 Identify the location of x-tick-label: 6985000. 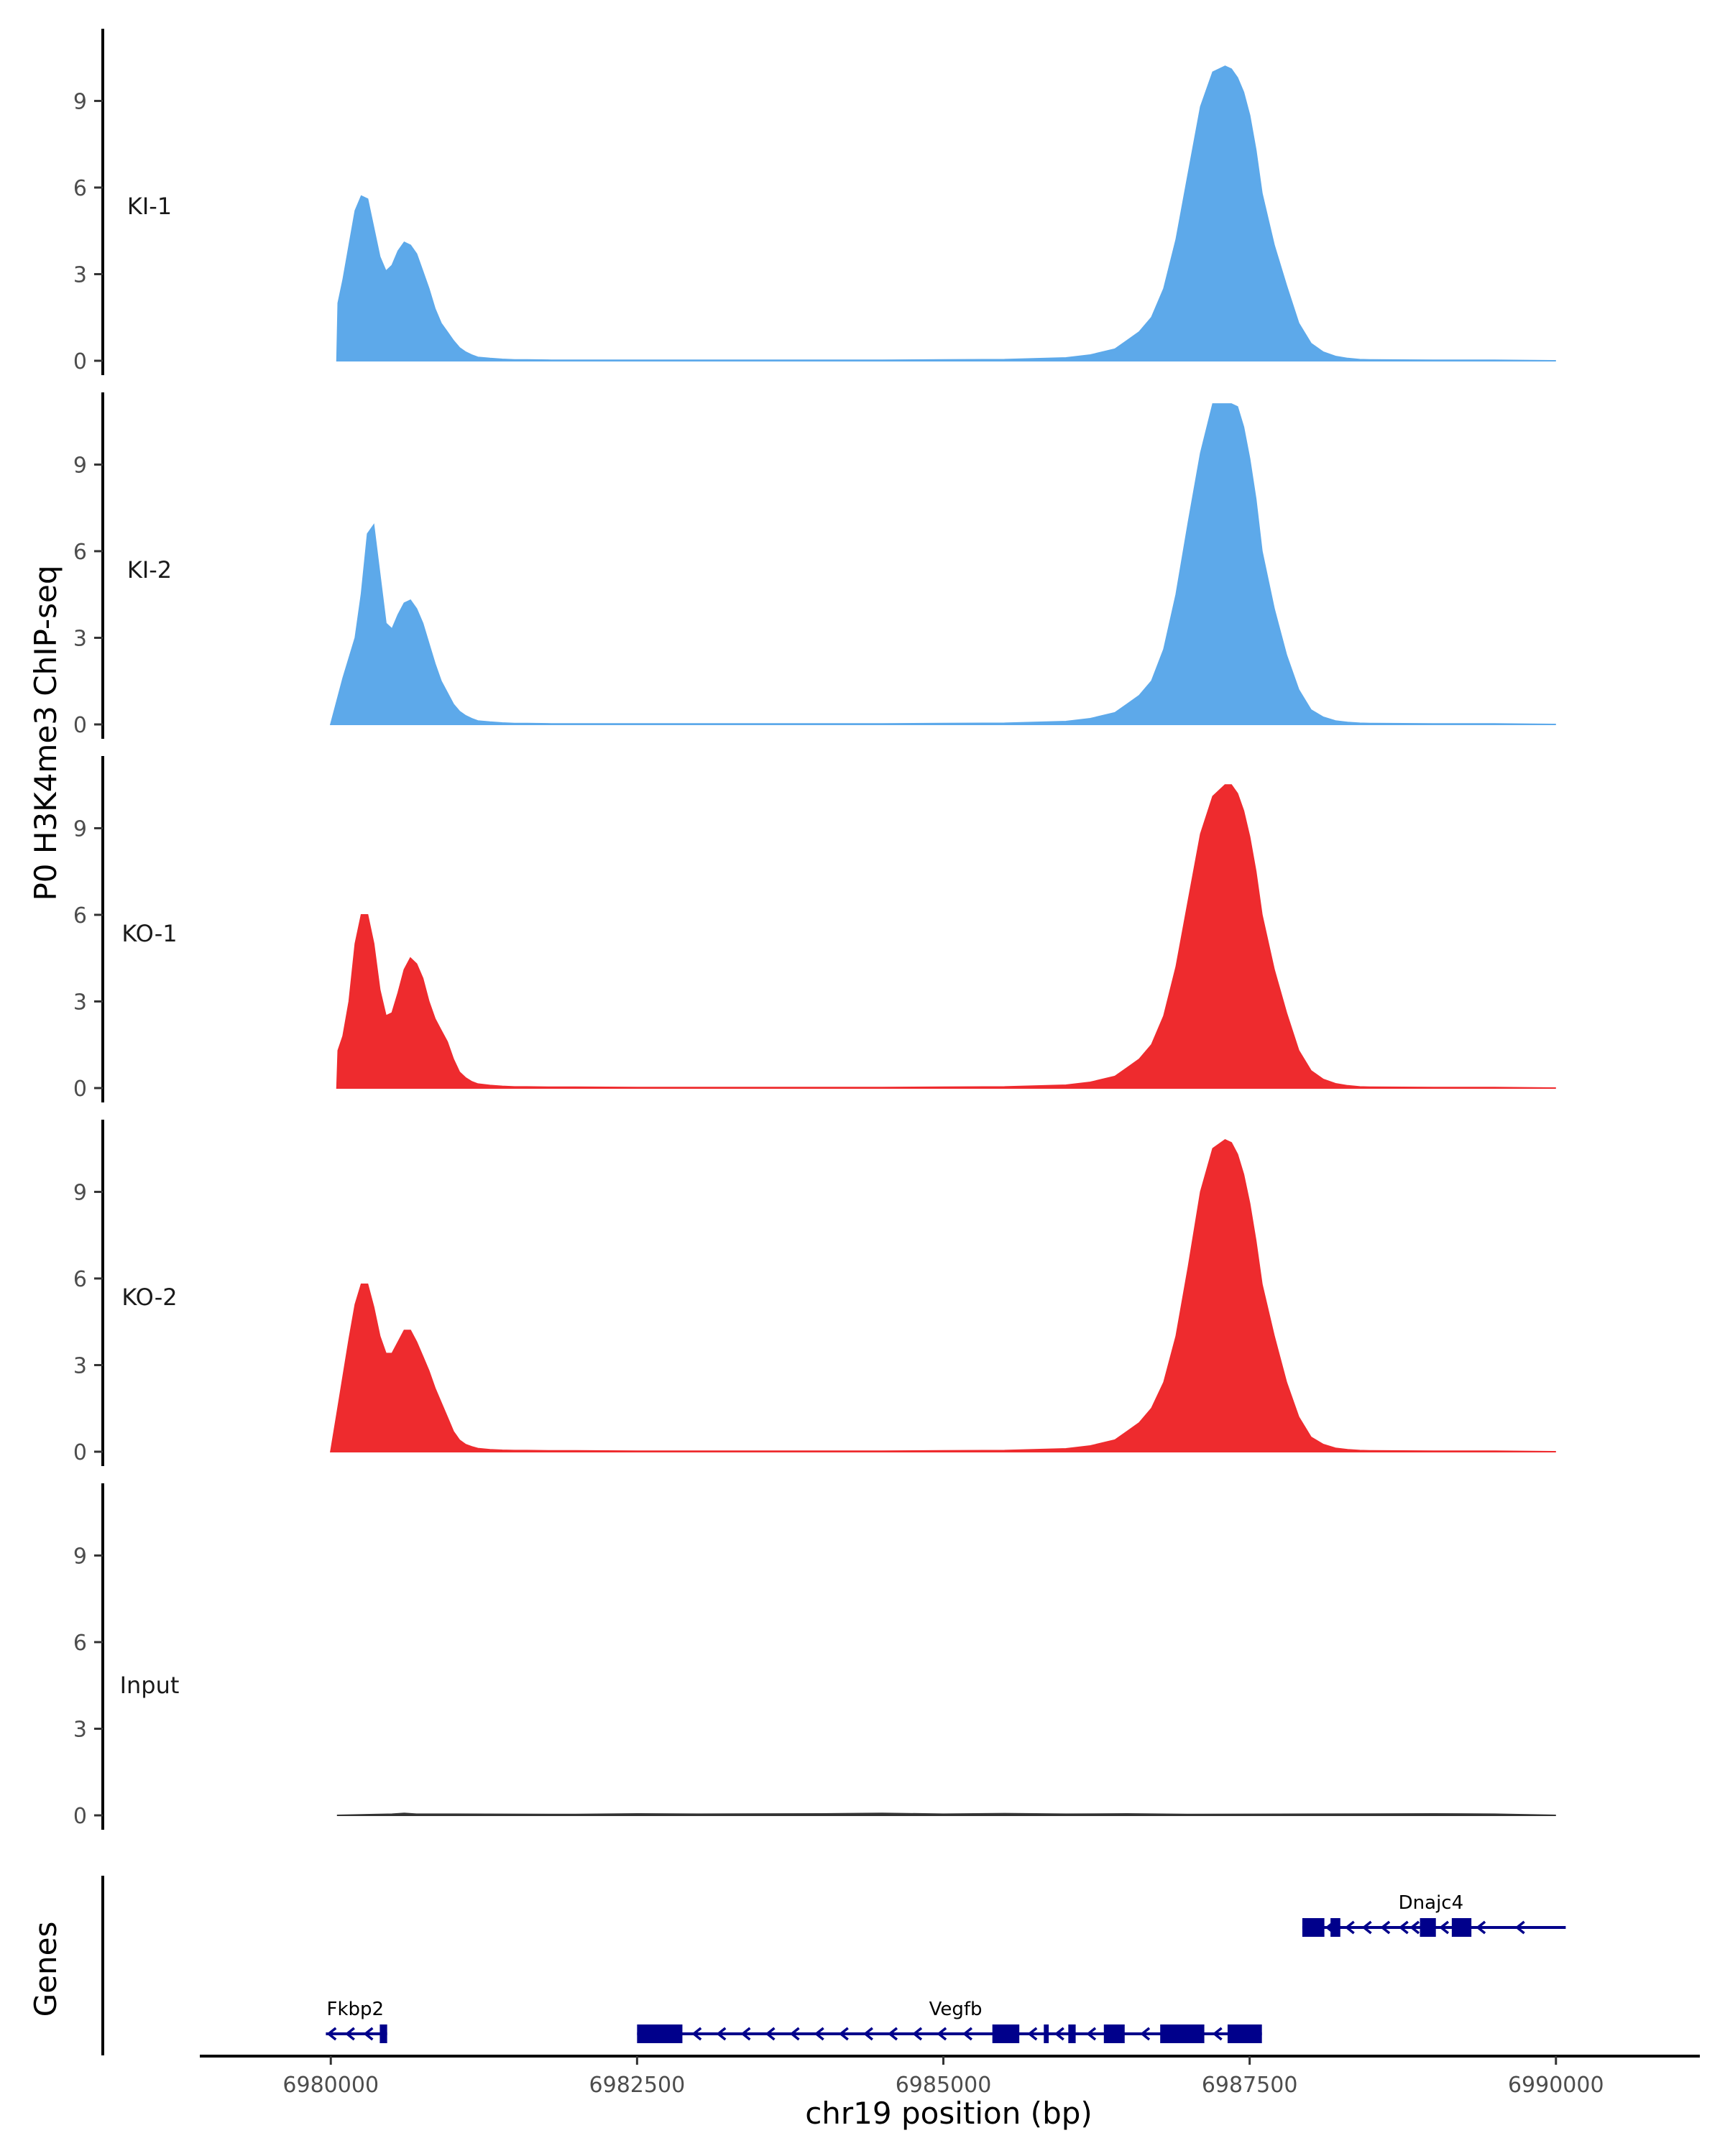
(944, 2085).